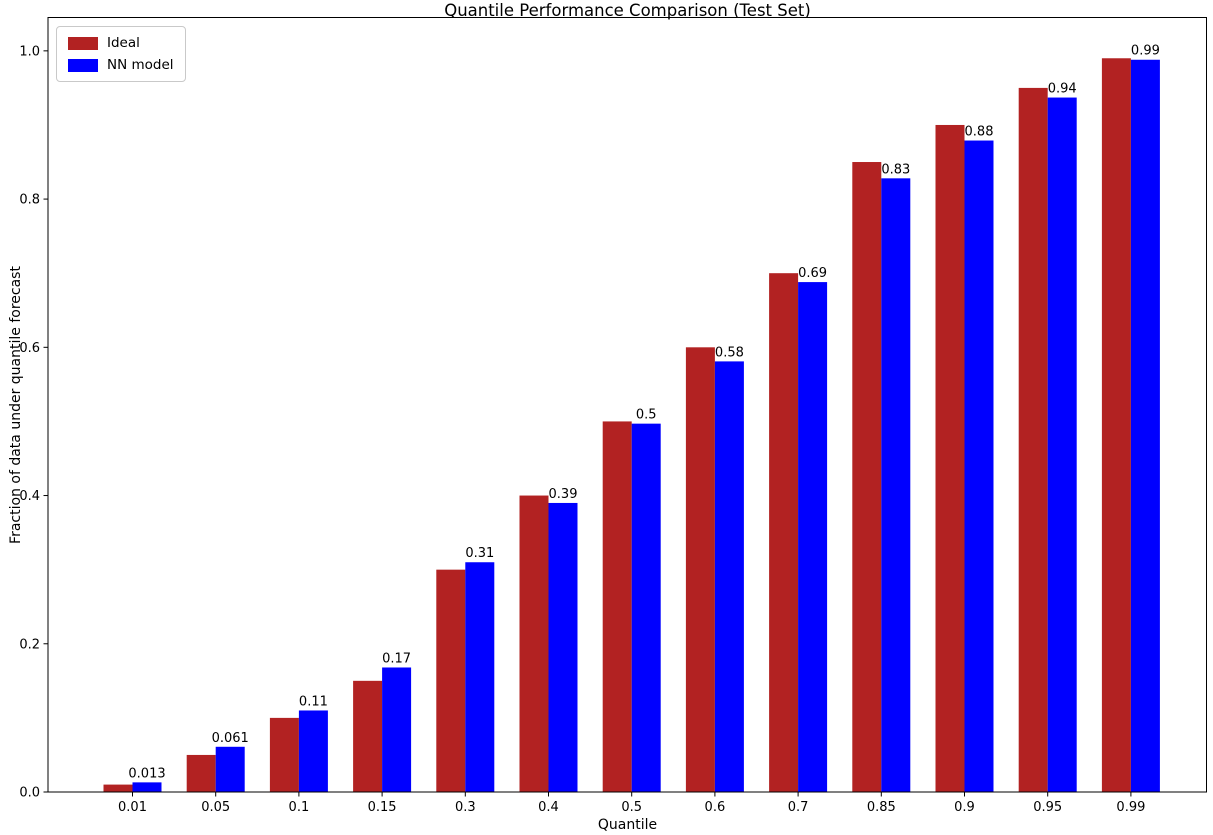 The image size is (1213, 835). What do you see at coordinates (1116, 425) in the screenshot?
I see `bar-ideal-0.99` at bounding box center [1116, 425].